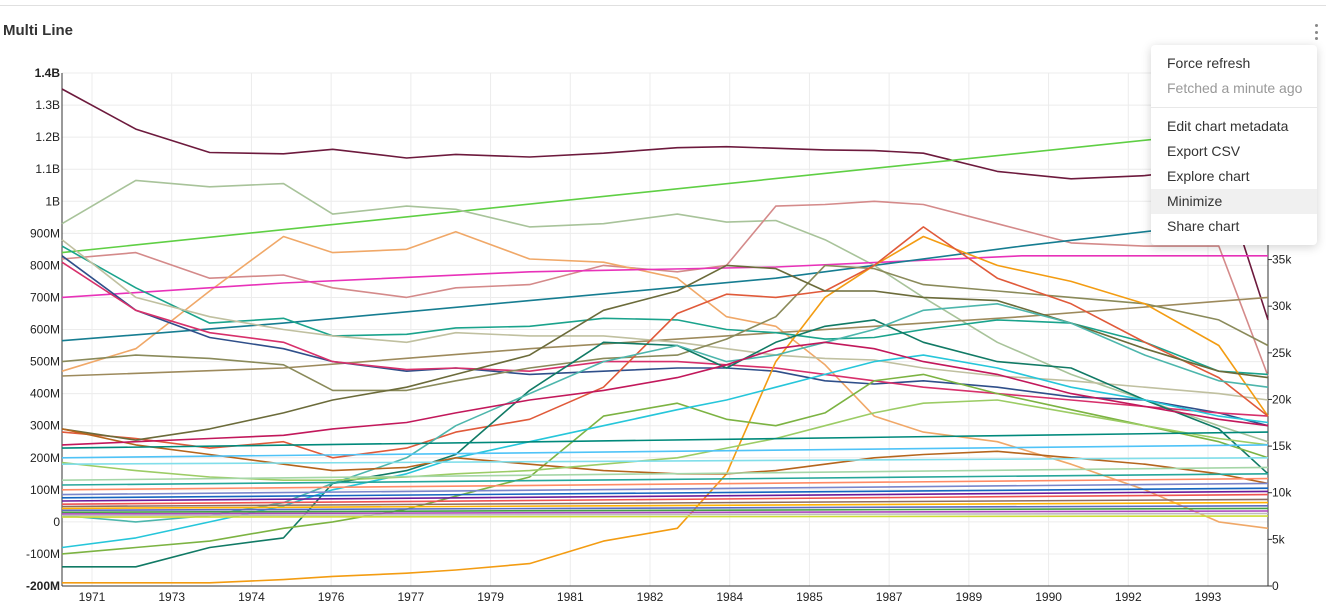 The width and height of the screenshot is (1326, 612). Describe the element at coordinates (1279, 539) in the screenshot. I see `y-right-tick-label: 5k` at that location.